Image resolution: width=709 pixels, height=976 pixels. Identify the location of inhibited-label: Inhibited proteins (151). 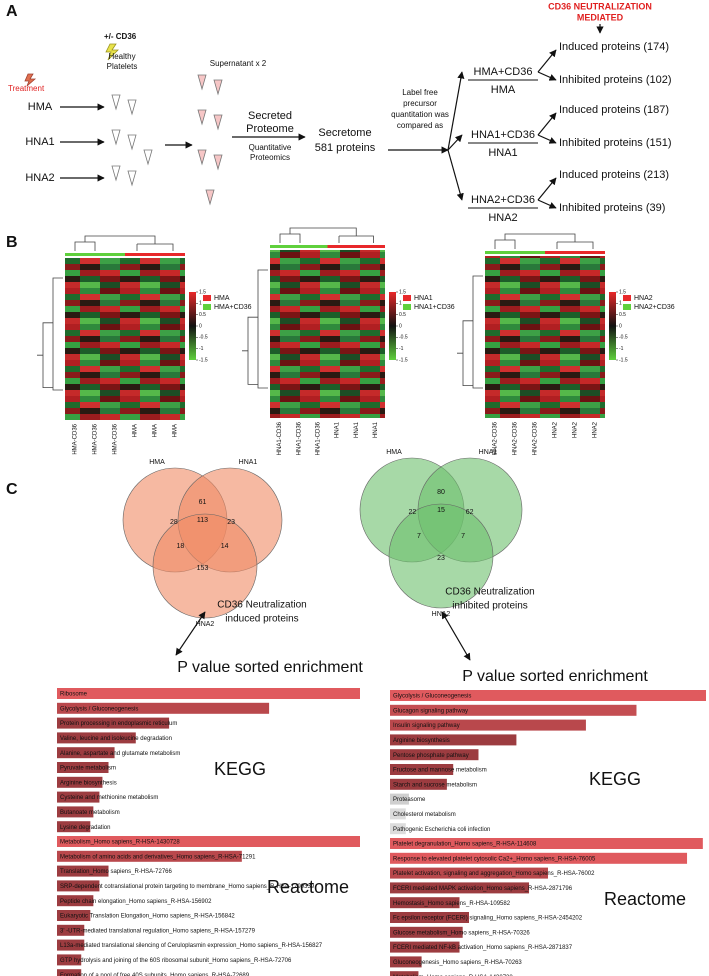
(615, 143).